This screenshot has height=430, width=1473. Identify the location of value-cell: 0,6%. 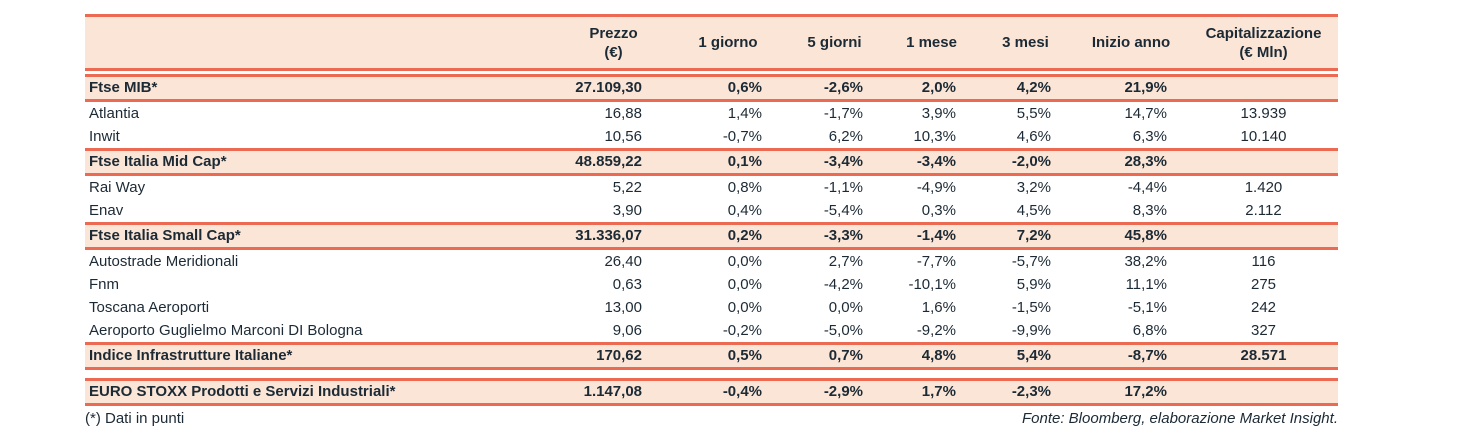
(744, 87).